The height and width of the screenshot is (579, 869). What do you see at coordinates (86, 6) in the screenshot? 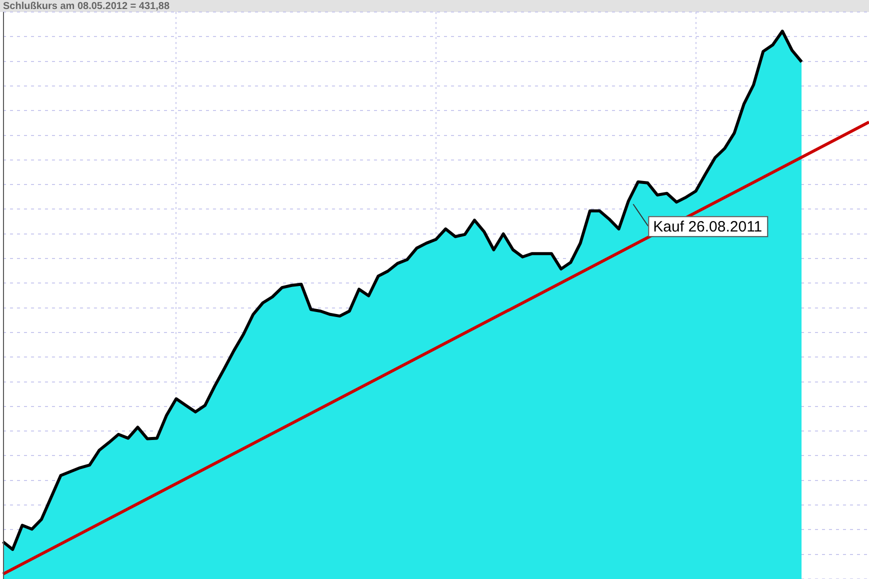
I see `chart-title: Schlußkurs am 08.05.2012 = 431,88` at bounding box center [86, 6].